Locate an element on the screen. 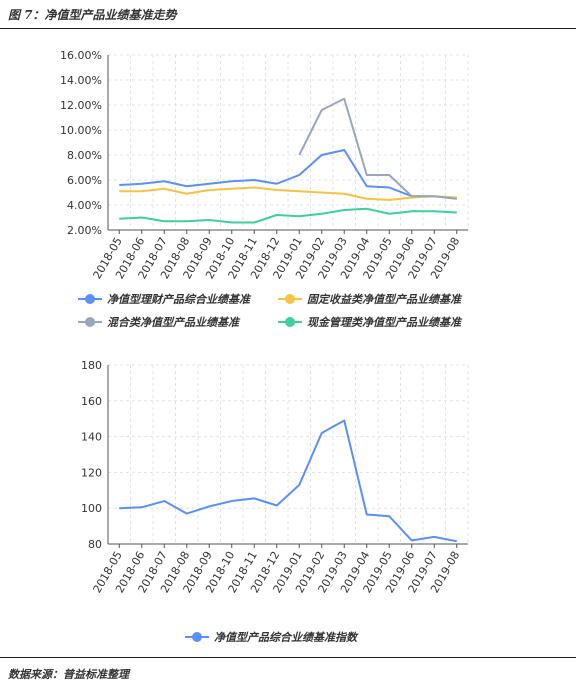 The height and width of the screenshot is (688, 576). y-tick-label: 140 is located at coordinates (91, 437).